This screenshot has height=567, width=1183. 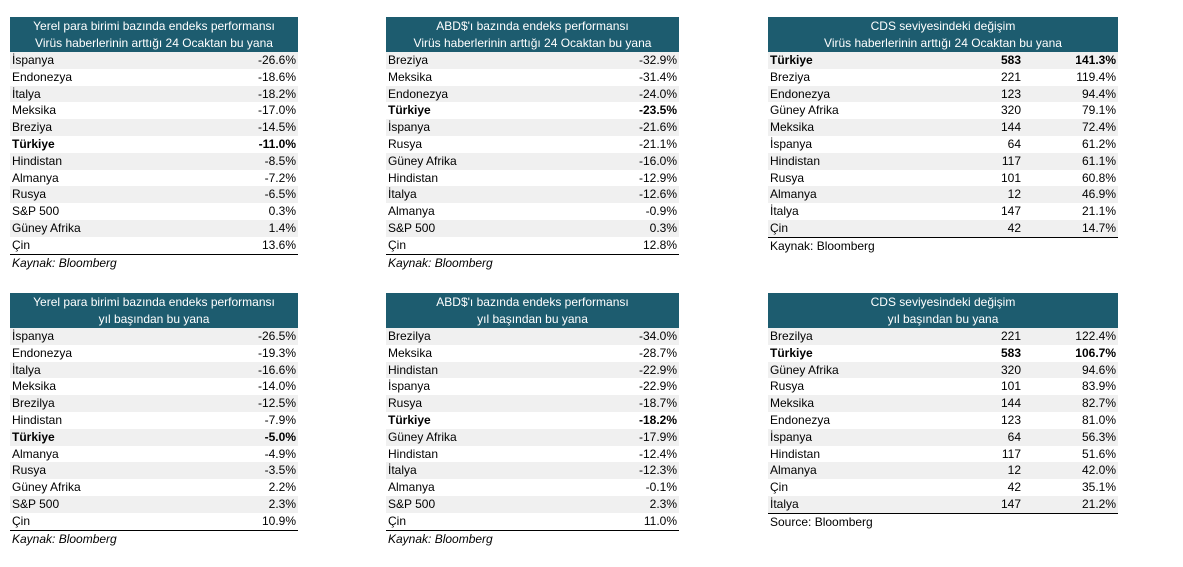 I want to click on table-row: Türkiye 583 106.7%, so click(x=943, y=353).